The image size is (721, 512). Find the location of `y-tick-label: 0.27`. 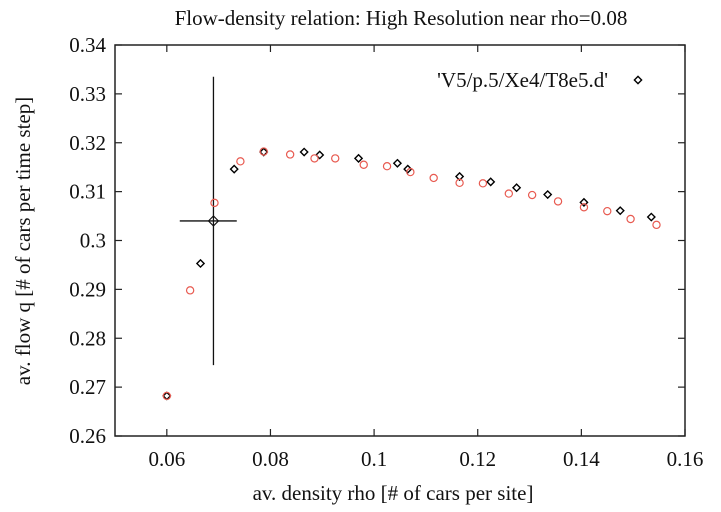

y-tick-label: 0.27 is located at coordinates (87, 387).